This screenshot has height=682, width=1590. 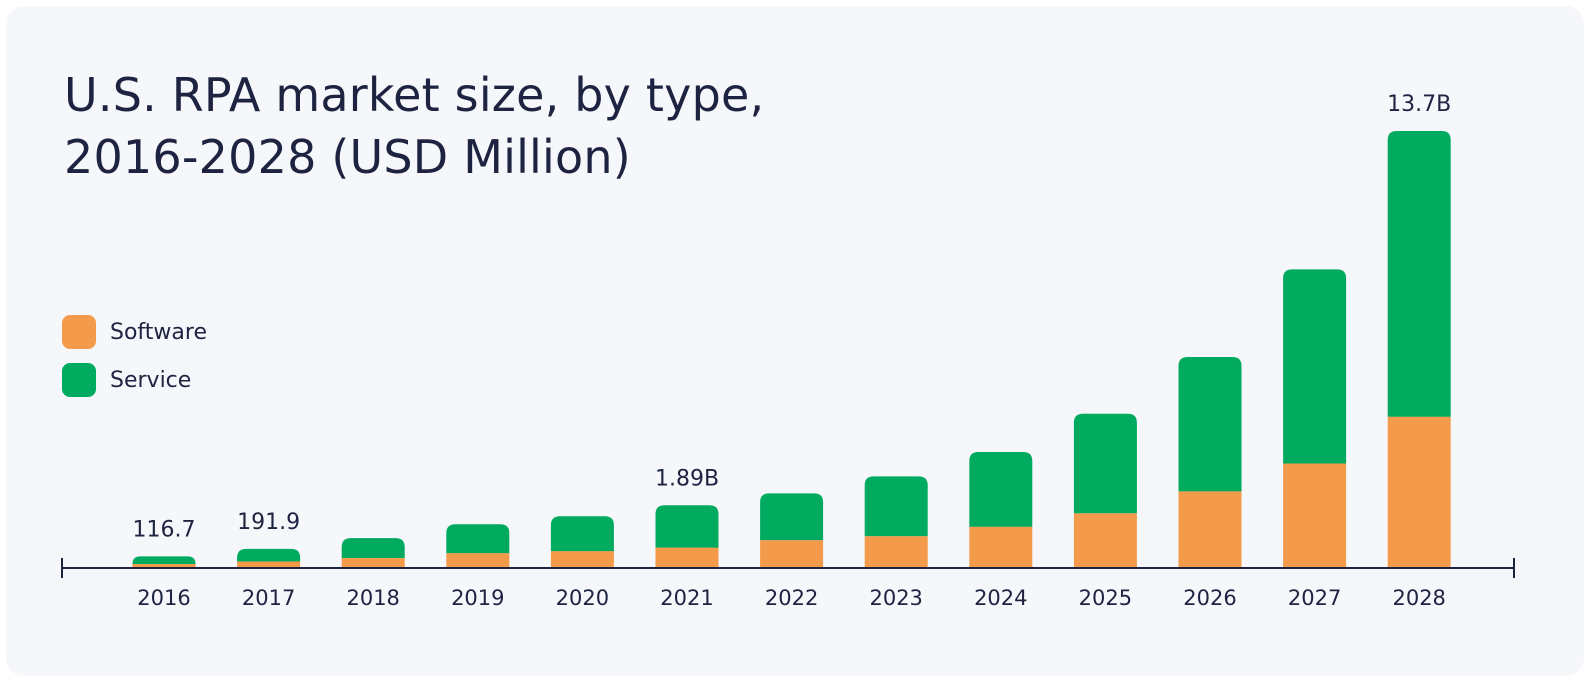 What do you see at coordinates (895, 598) in the screenshot?
I see `x-tick-label-2023: 2023` at bounding box center [895, 598].